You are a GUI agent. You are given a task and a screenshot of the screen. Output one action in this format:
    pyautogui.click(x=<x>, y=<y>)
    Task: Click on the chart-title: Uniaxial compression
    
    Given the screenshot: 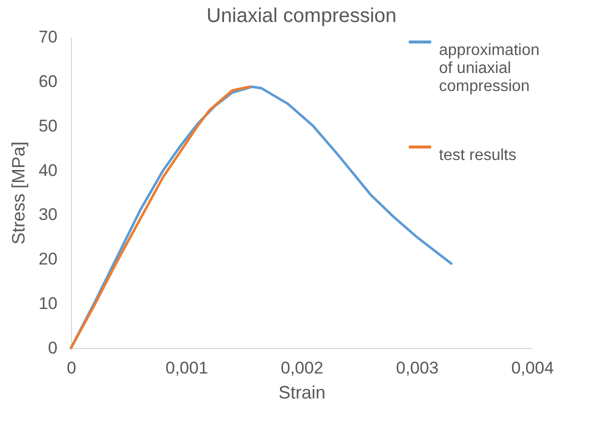 What is the action you would take?
    pyautogui.click(x=301, y=16)
    